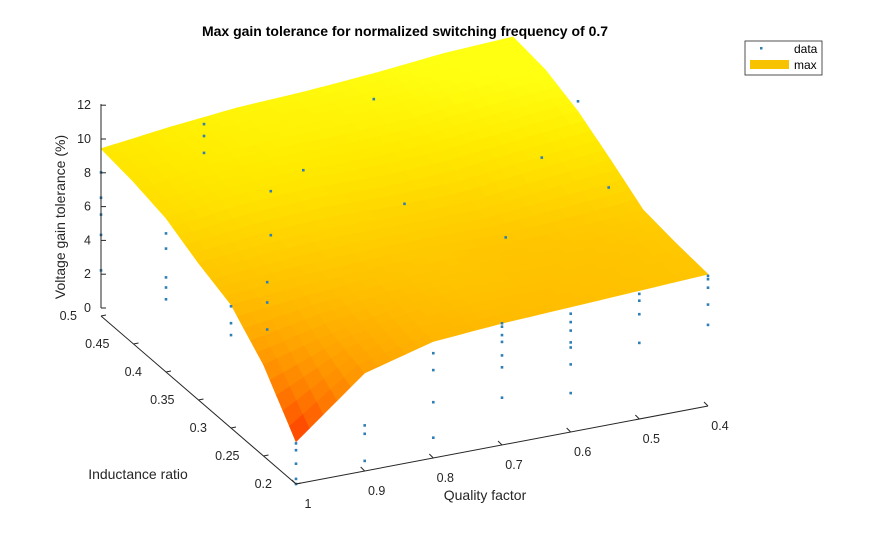 This screenshot has height=540, width=895. Describe the element at coordinates (805, 65) in the screenshot. I see `legend-entry-max: max` at that location.